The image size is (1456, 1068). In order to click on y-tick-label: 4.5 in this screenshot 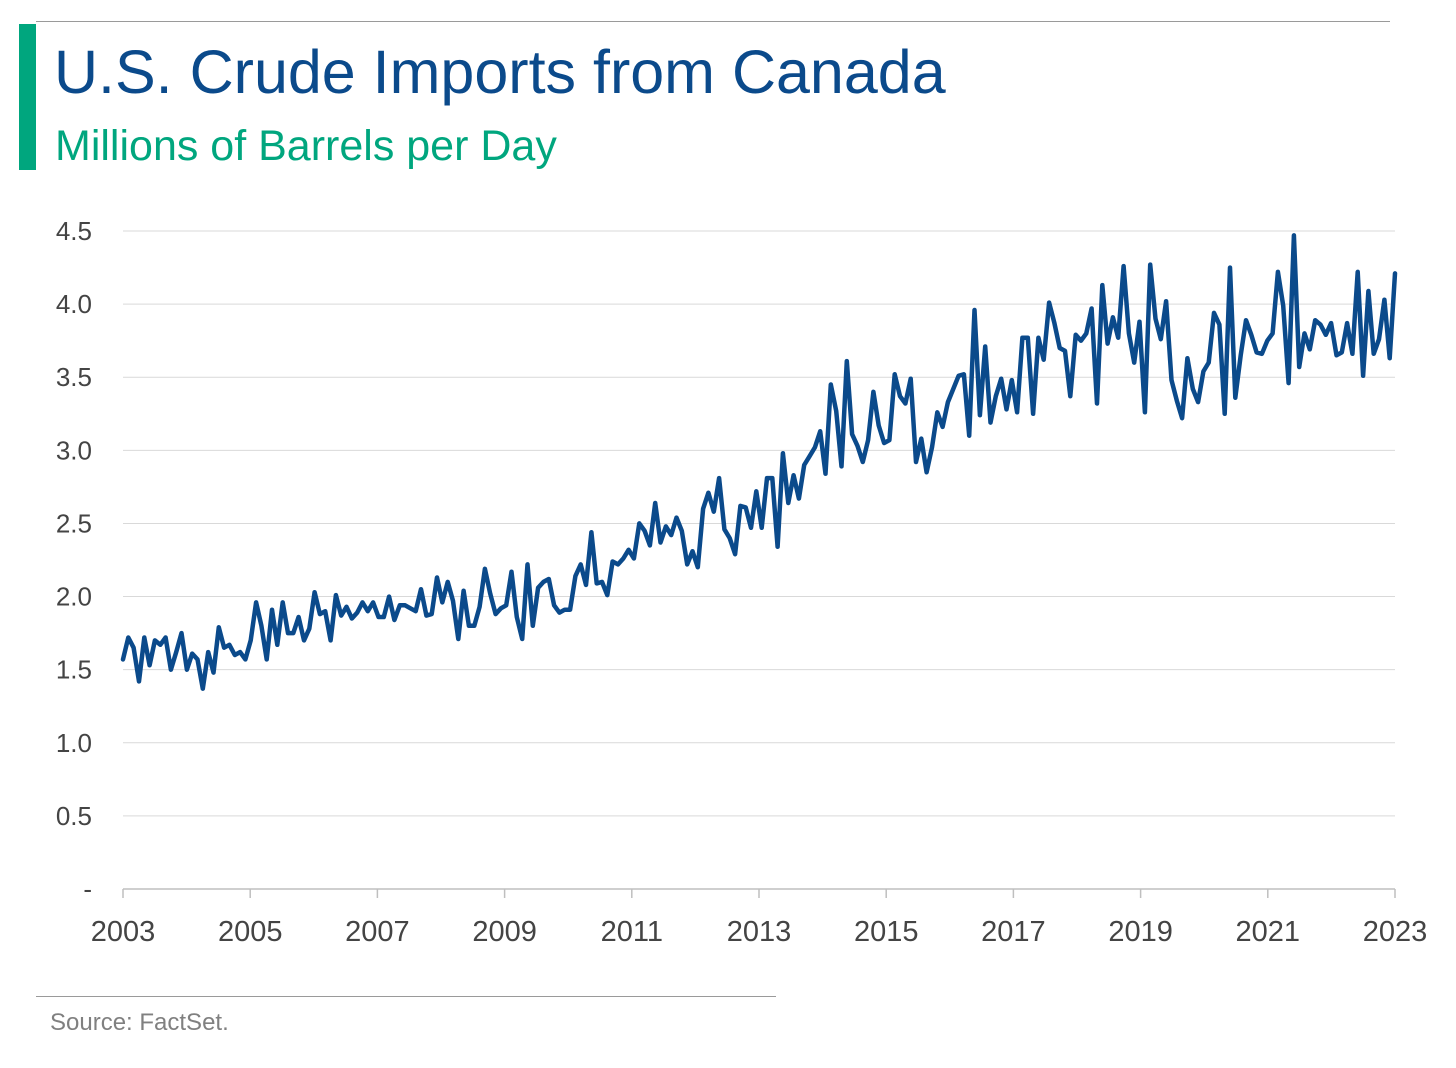, I will do `click(74, 231)`.